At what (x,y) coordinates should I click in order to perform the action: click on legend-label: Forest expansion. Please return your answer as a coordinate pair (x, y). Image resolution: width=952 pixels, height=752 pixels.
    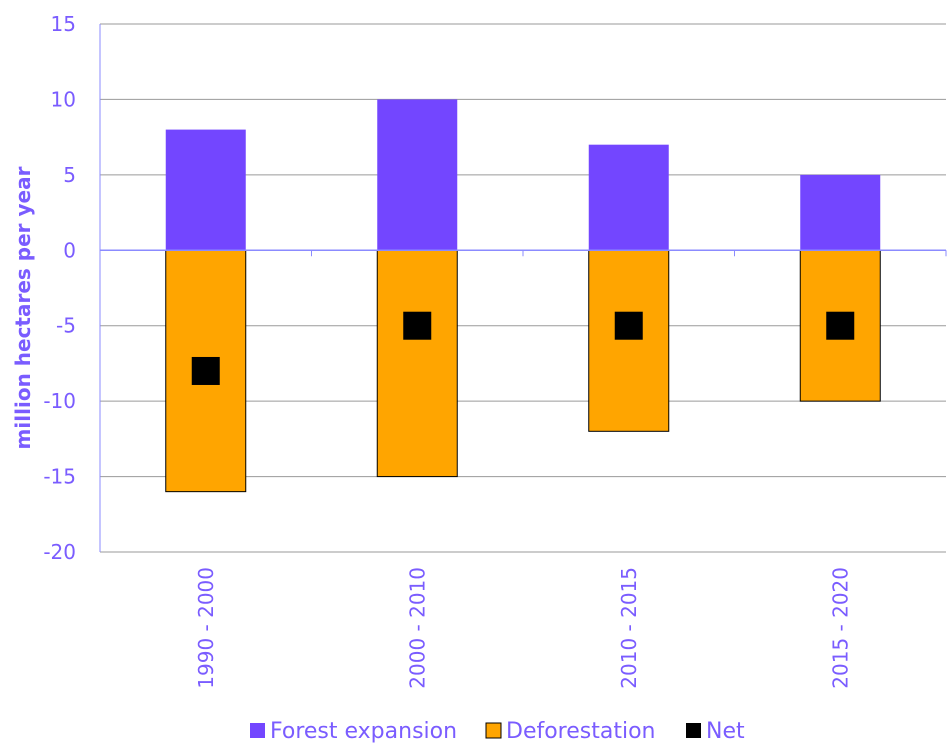
    Looking at the image, I should click on (363, 731).